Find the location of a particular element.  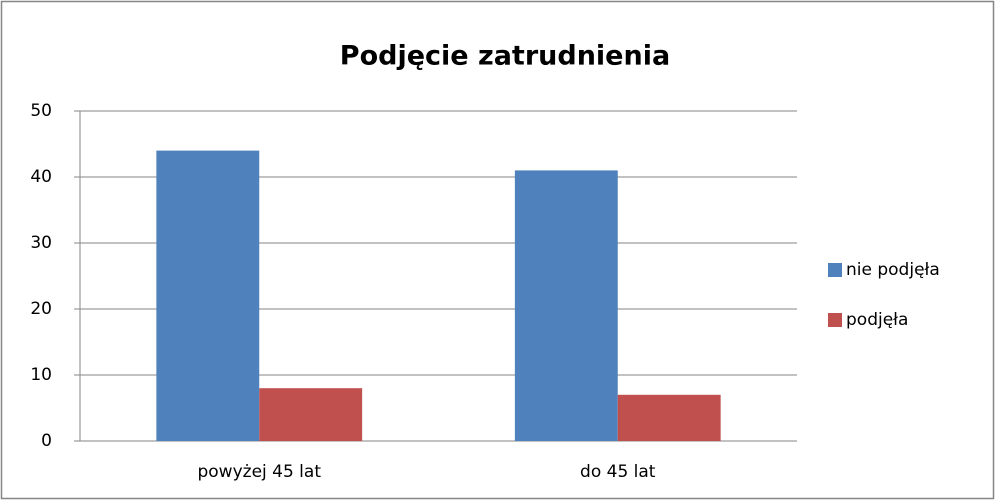

y-tick-label: 0 is located at coordinates (46, 441).